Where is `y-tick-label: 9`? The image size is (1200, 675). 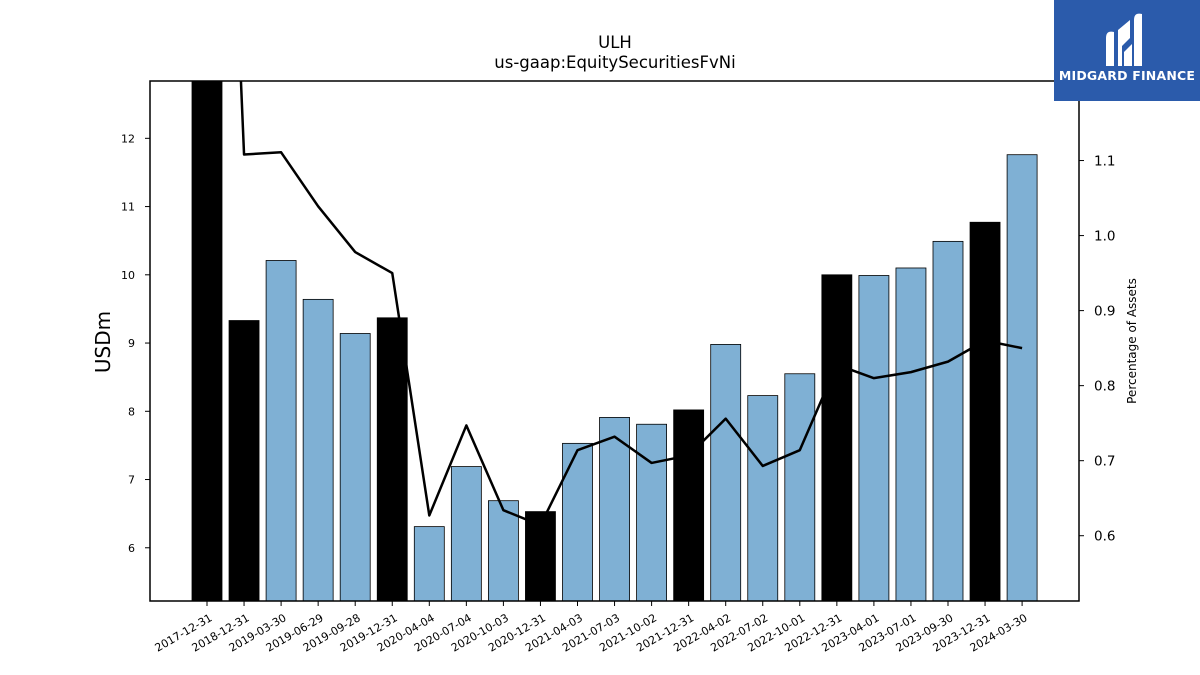
y-tick-label: 9 is located at coordinates (131, 343).